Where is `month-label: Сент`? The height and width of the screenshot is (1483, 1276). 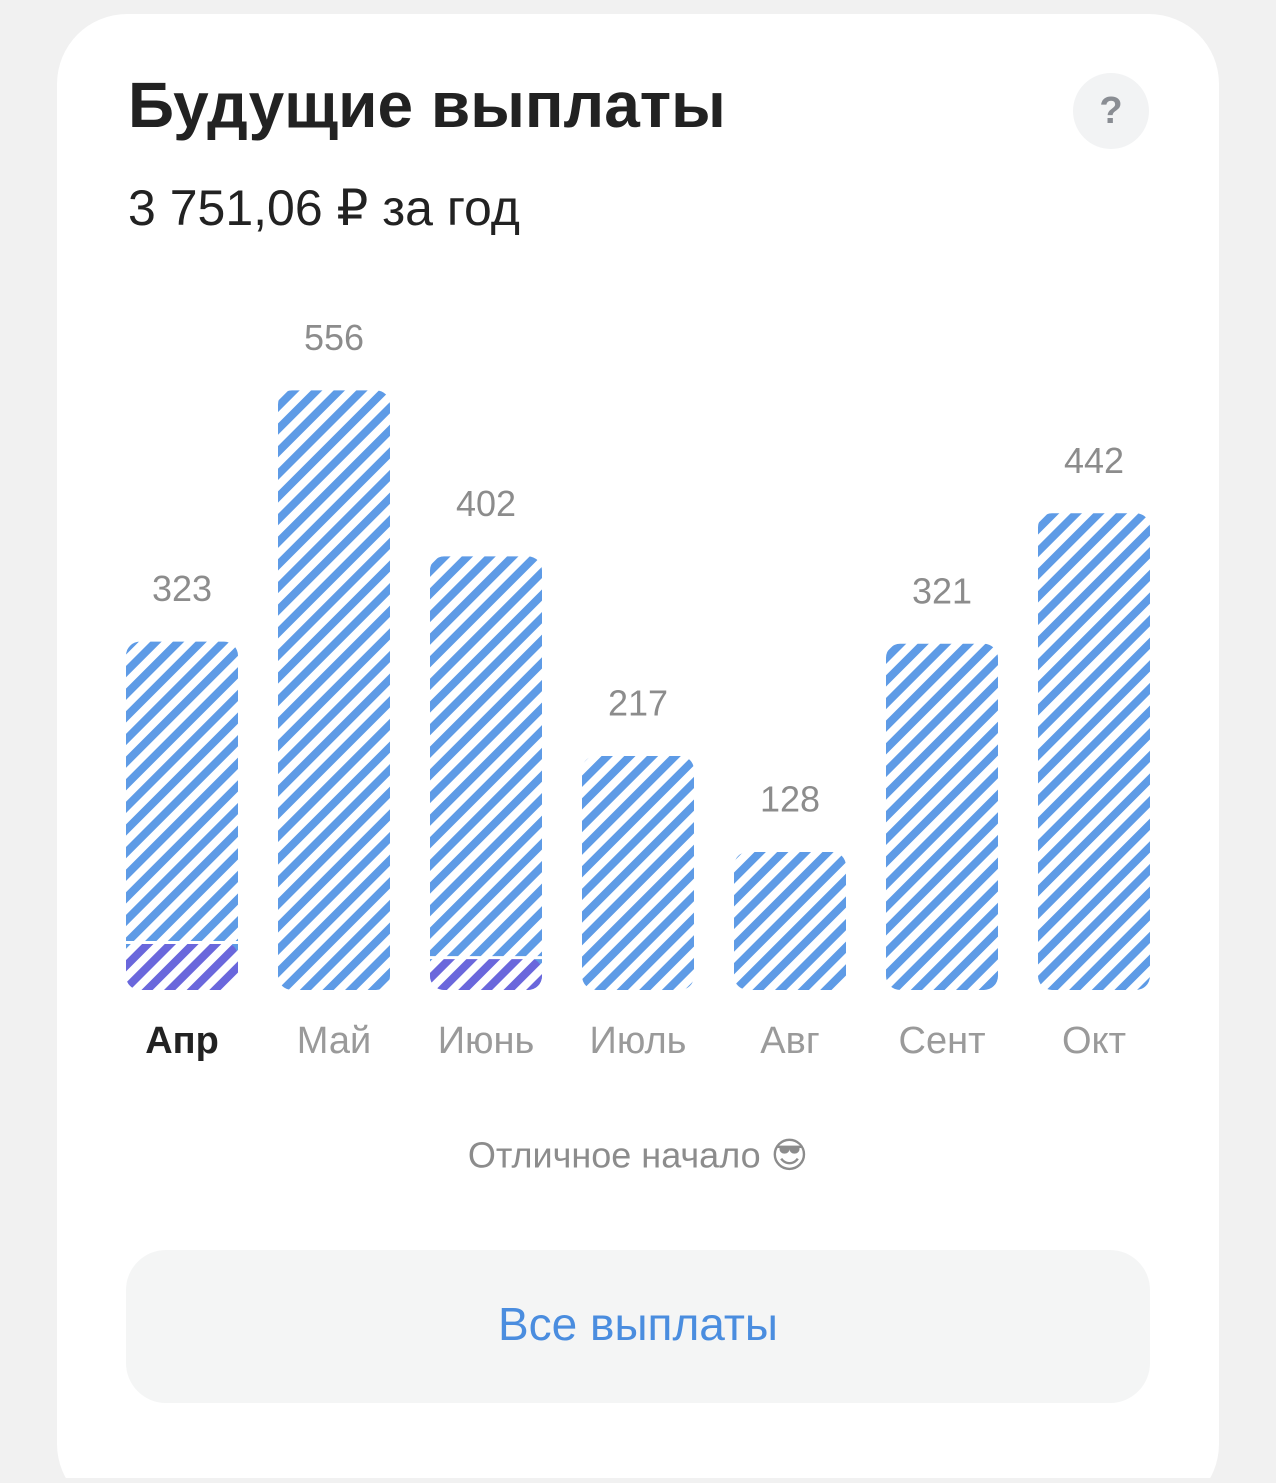 month-label: Сент is located at coordinates (942, 1041).